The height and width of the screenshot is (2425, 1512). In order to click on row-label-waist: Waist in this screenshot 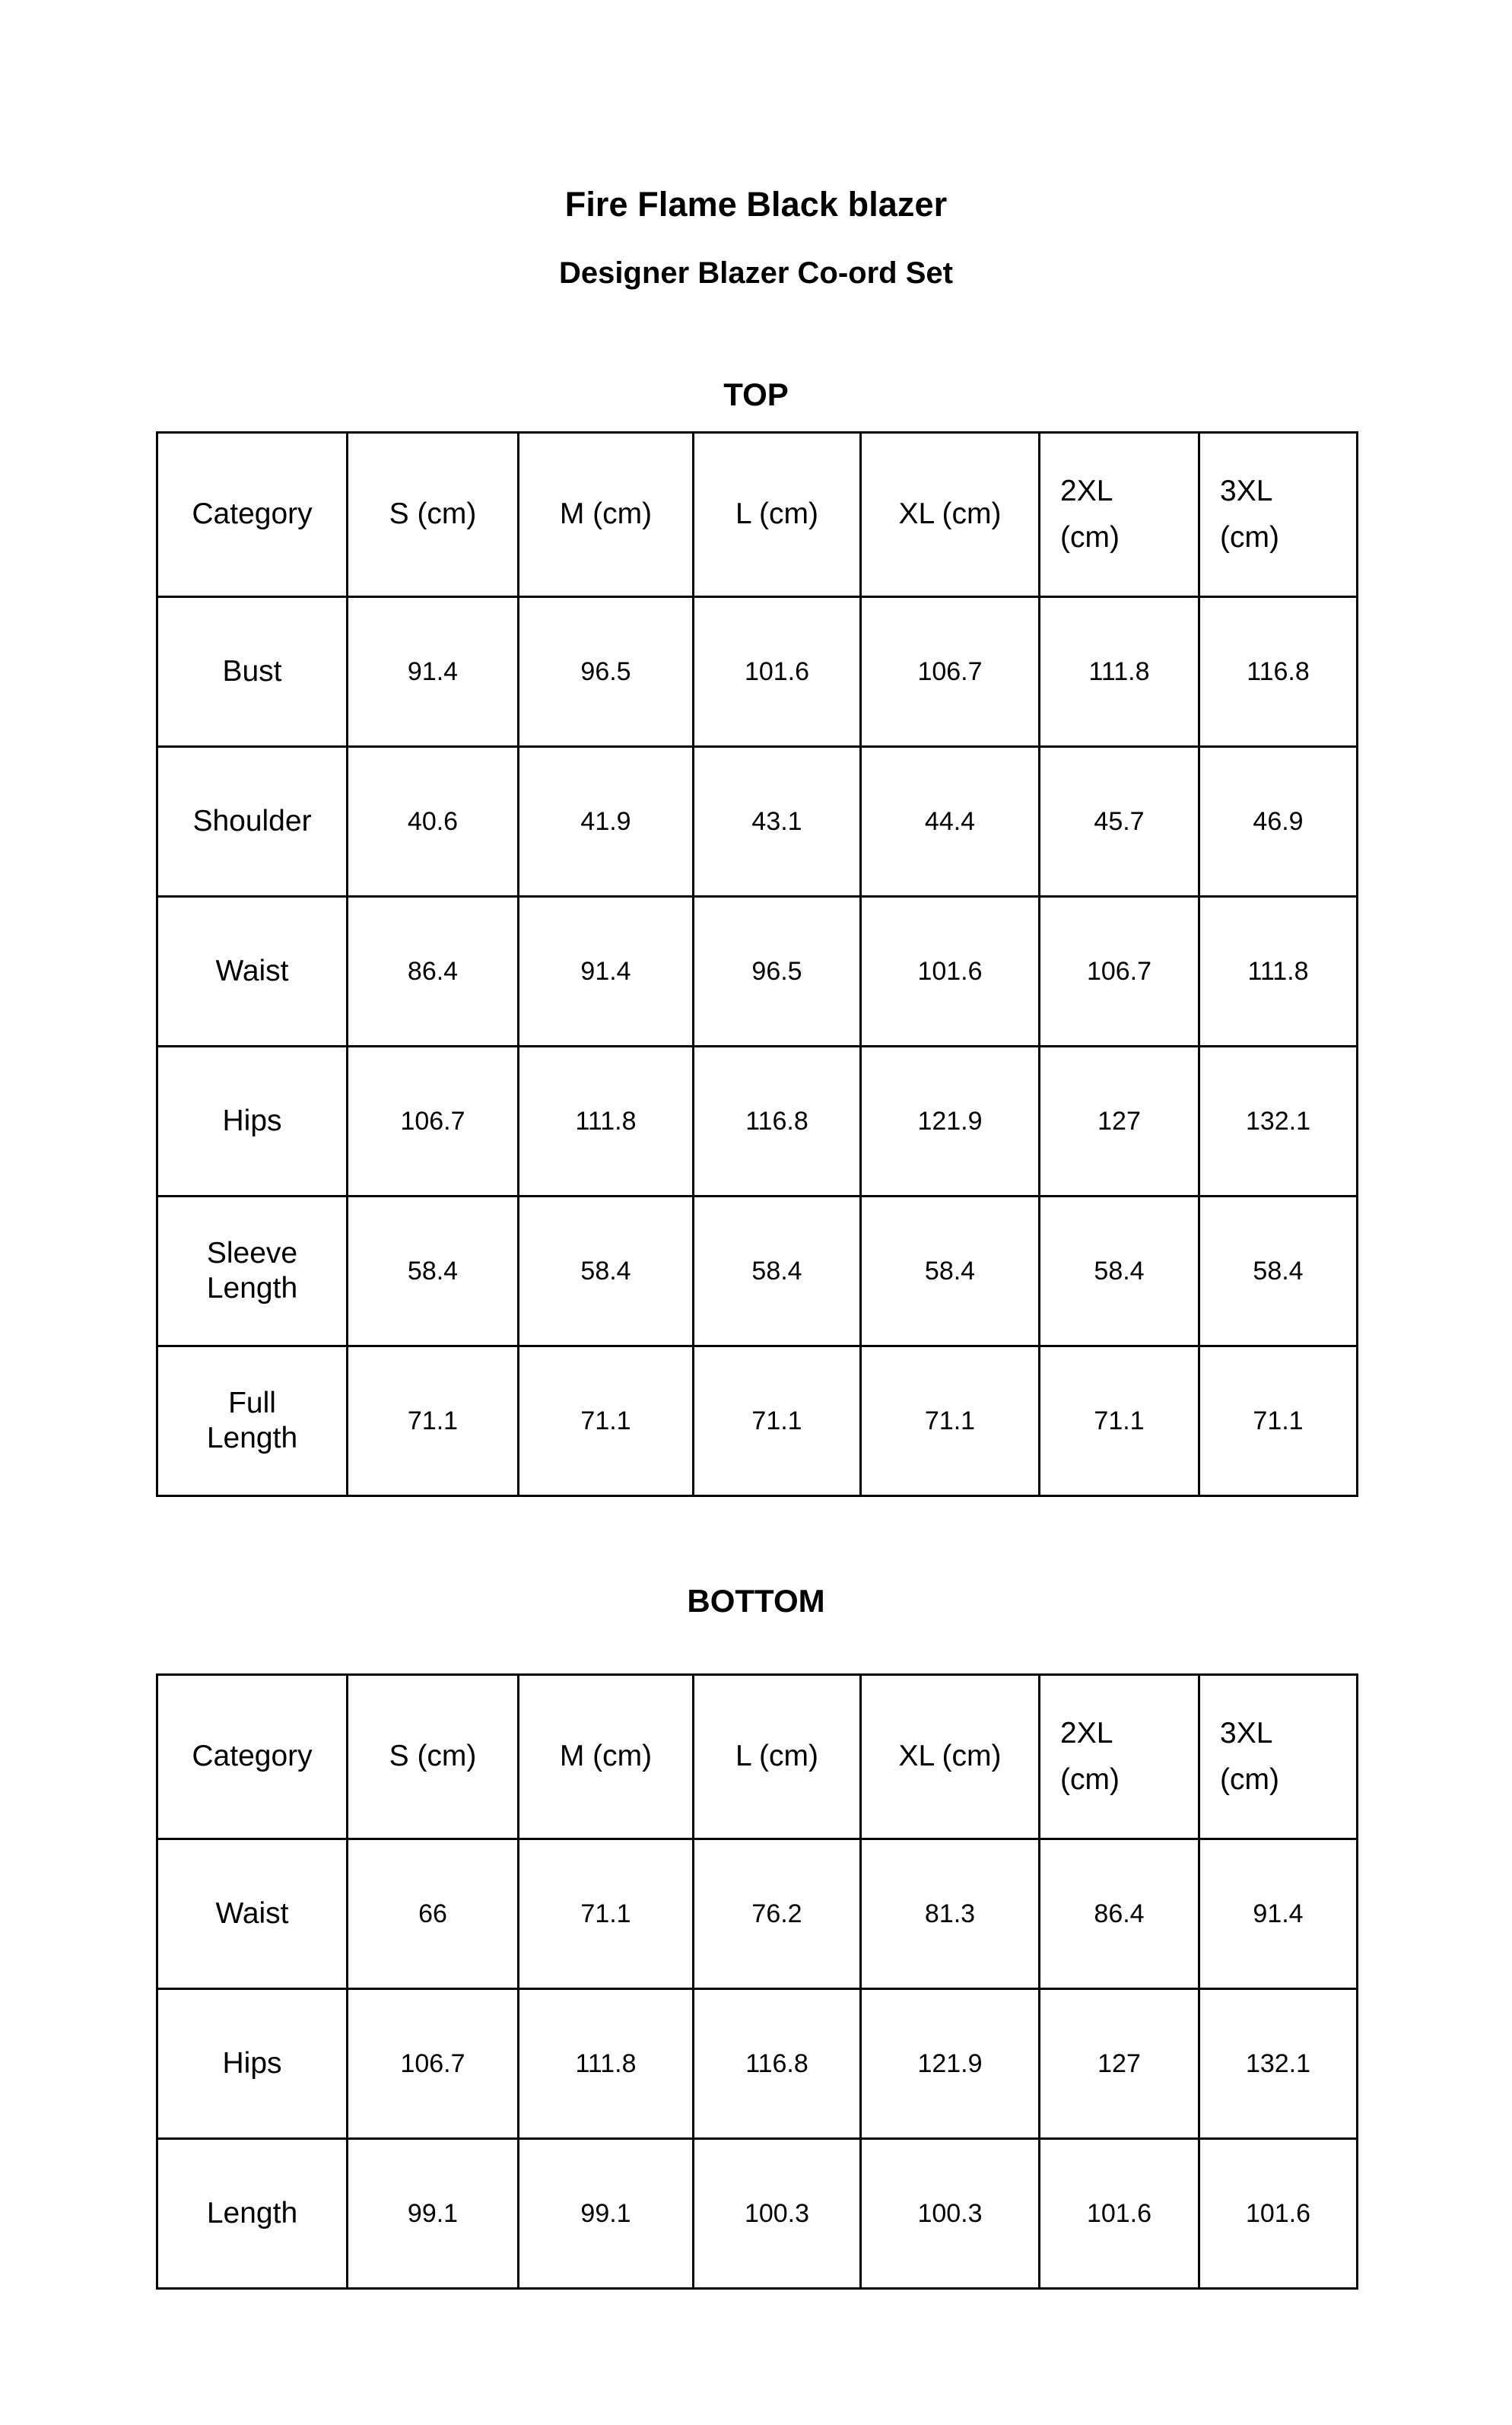, I will do `click(252, 971)`.